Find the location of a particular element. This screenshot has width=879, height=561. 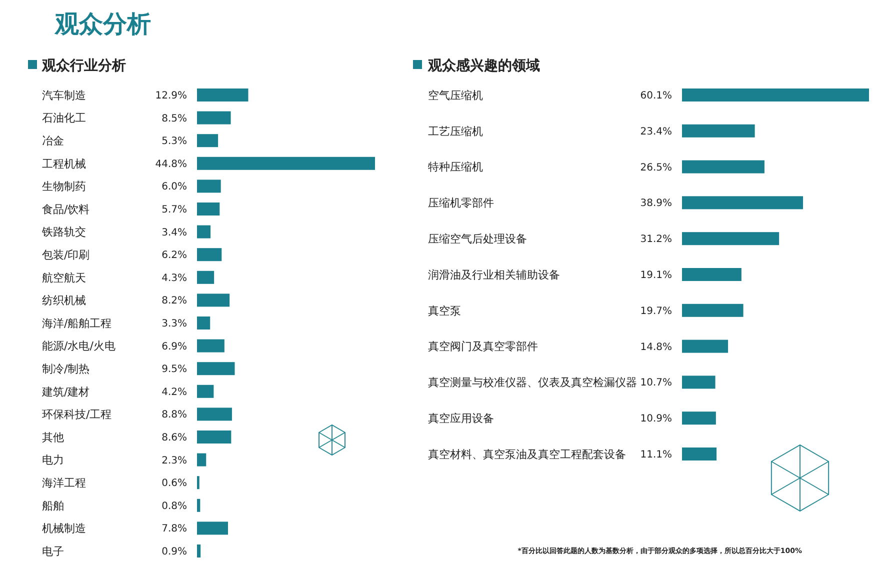

data-label: 10.9% is located at coordinates (656, 419).